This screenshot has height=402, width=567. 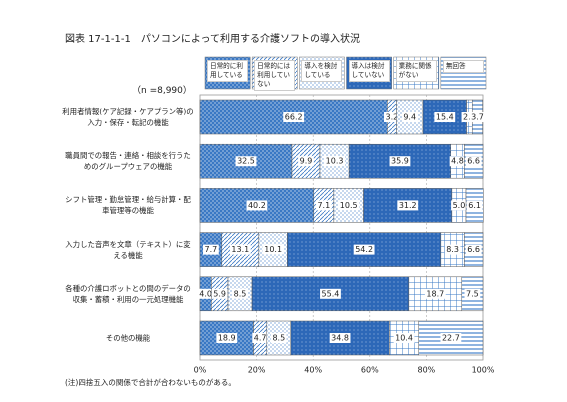 I want to click on legend-label: 業務に関係がない, so click(x=416, y=71).